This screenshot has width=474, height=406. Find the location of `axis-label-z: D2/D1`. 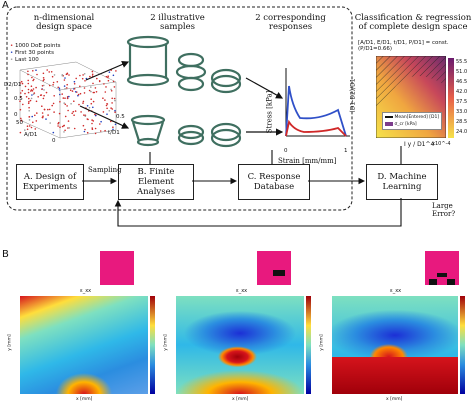

axis-label-z: D2/D1 is located at coordinates (13, 85).